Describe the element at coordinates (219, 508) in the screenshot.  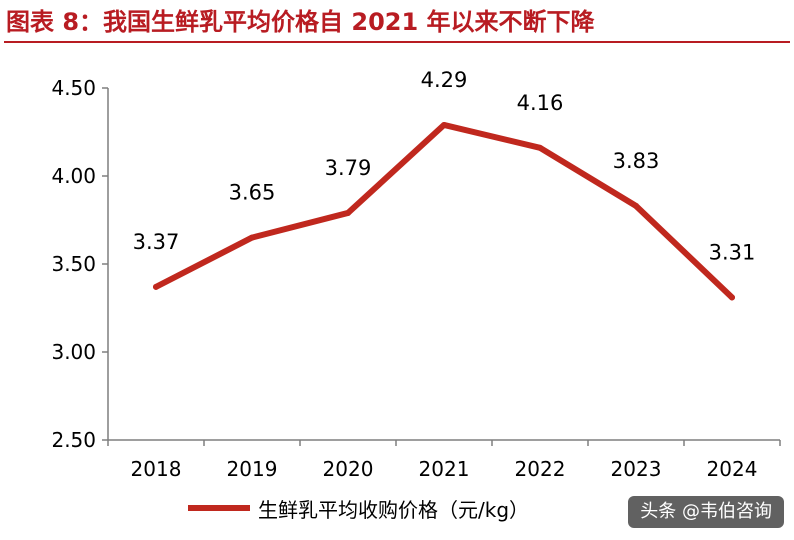
I see `legend-swatch` at that location.